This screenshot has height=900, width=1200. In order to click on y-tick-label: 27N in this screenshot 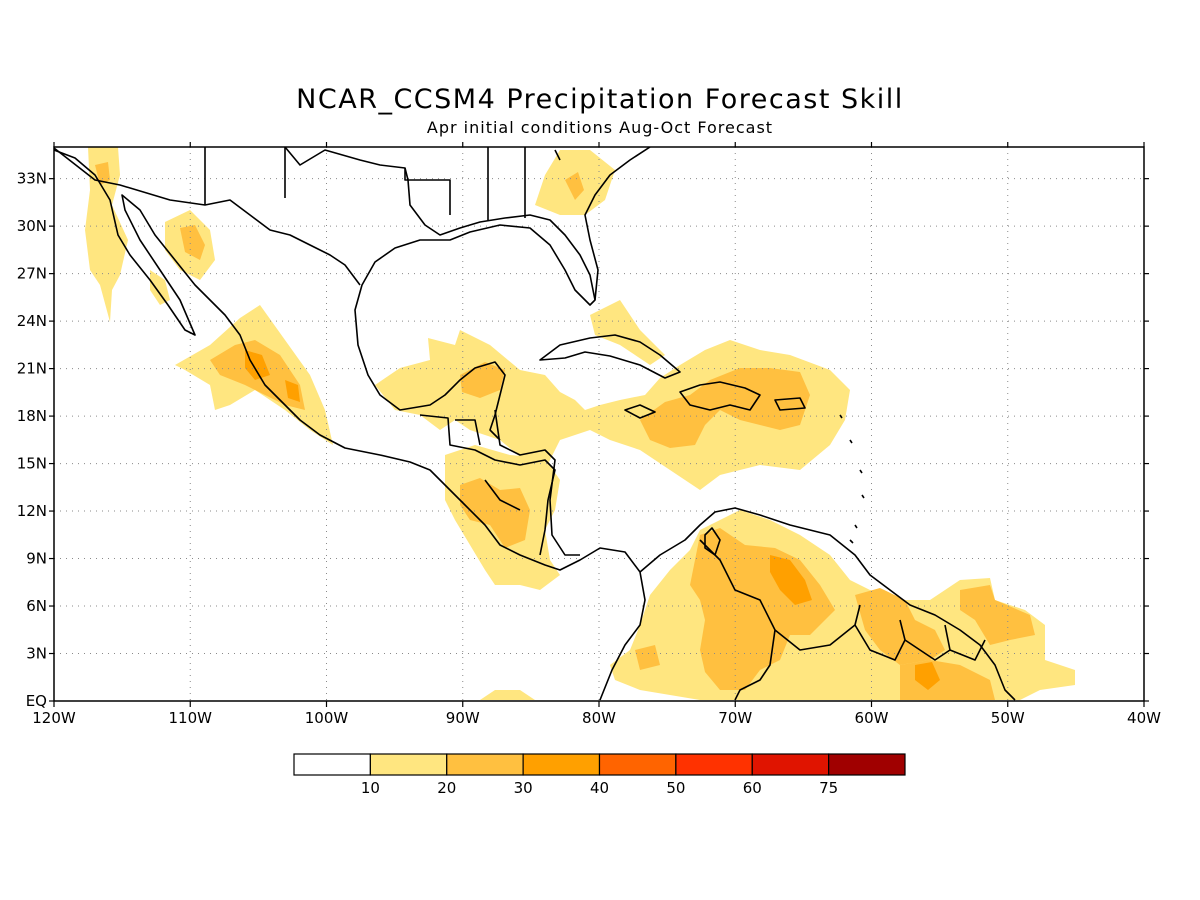, I will do `click(32, 274)`.